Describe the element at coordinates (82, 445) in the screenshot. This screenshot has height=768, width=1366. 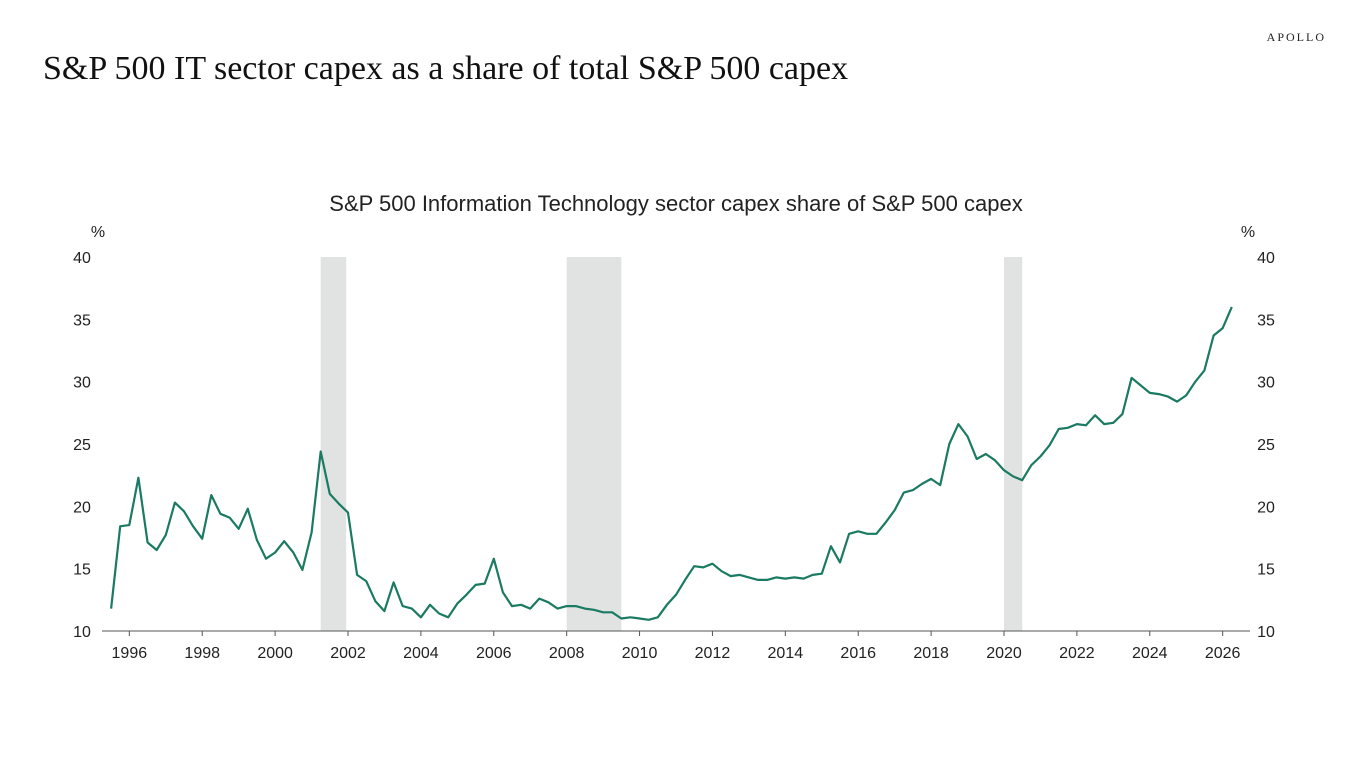
I see `y-tick-label-left: 25` at that location.